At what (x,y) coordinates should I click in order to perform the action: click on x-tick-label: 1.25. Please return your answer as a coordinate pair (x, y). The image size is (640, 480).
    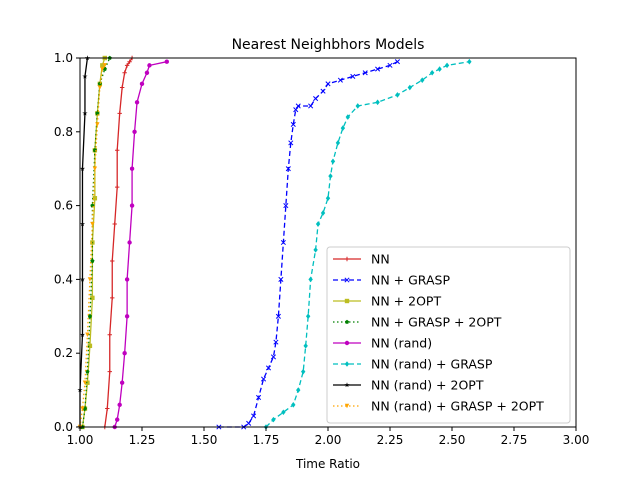
    Looking at the image, I should click on (142, 440).